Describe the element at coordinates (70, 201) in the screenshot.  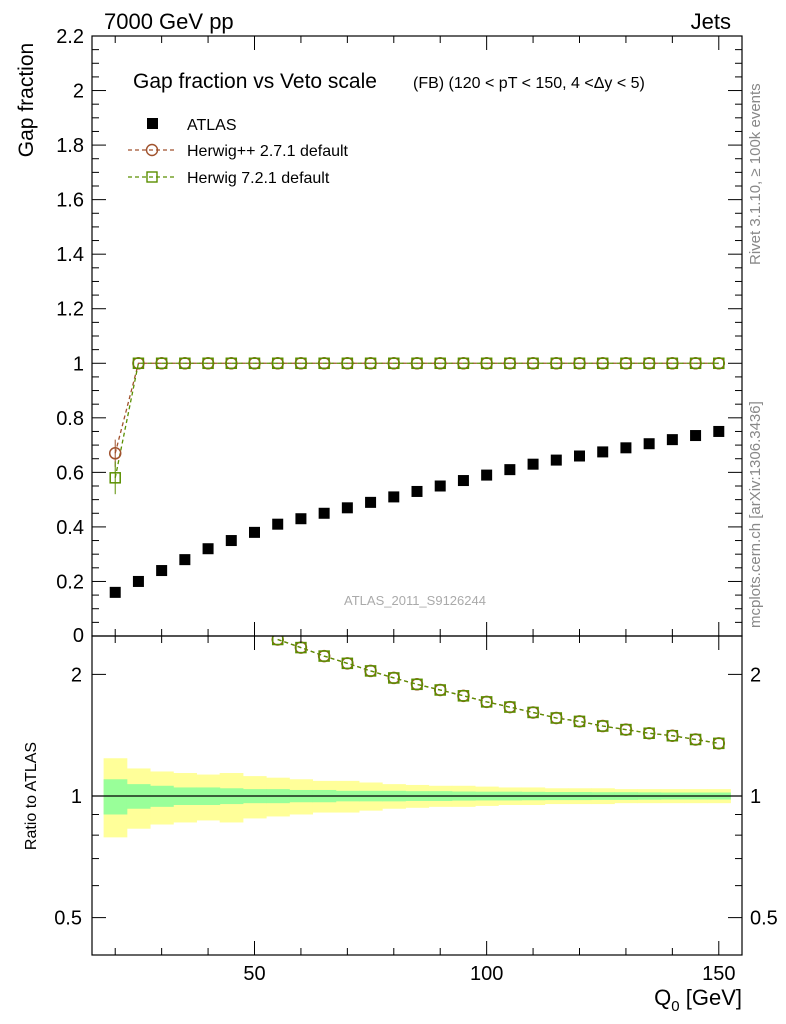
I see `main-y-tick-label: 1.6` at that location.